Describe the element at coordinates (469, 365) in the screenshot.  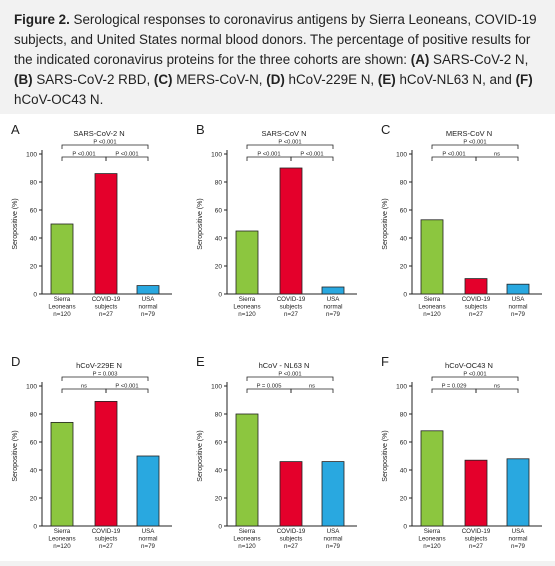
I see `panel-title: hCoV-OC43 N` at that location.